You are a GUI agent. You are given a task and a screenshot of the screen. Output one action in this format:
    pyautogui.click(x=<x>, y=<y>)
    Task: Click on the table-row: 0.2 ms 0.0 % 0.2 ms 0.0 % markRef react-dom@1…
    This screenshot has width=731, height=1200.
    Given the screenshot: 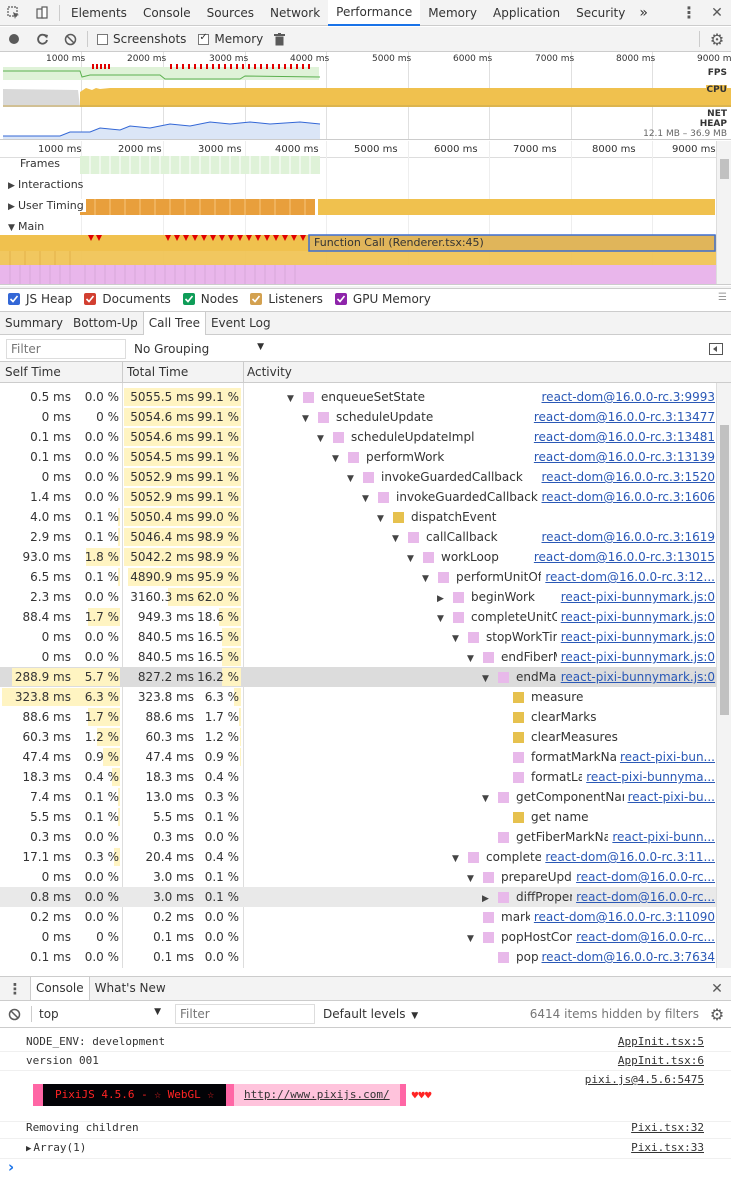 What is the action you would take?
    pyautogui.click(x=358, y=917)
    